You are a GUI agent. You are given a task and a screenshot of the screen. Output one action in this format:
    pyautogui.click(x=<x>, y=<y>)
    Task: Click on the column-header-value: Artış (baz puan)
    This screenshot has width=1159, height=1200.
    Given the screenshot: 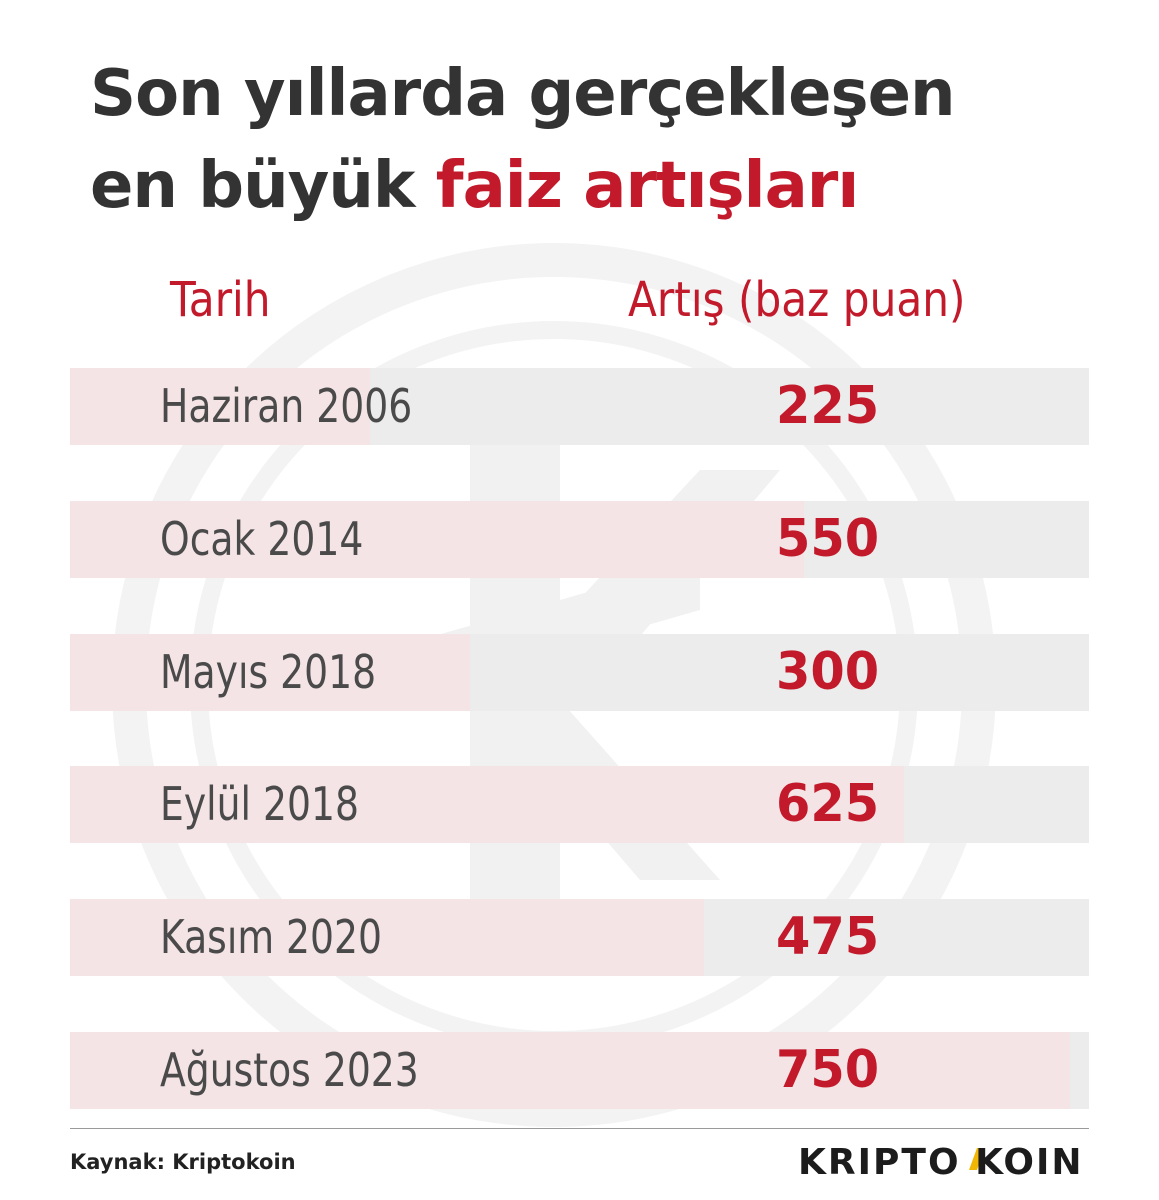 What is the action you would take?
    pyautogui.click(x=797, y=300)
    